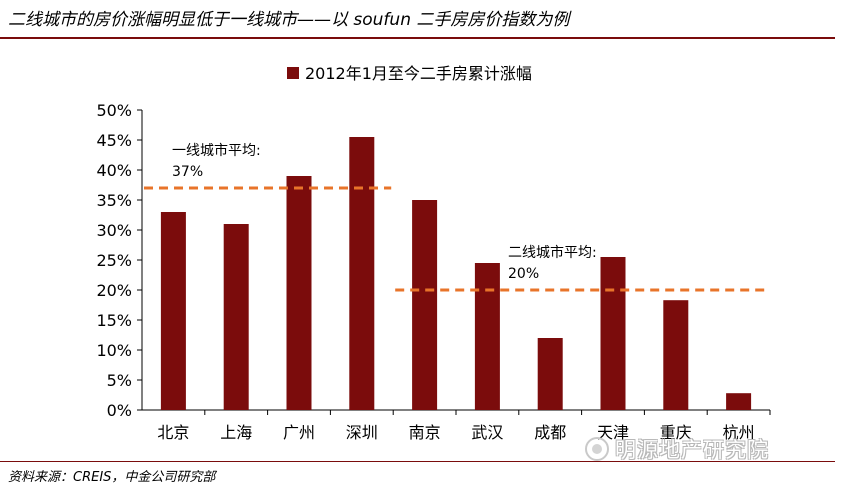 Image resolution: width=841 pixels, height=494 pixels. I want to click on average-value: 20%, so click(523, 274).